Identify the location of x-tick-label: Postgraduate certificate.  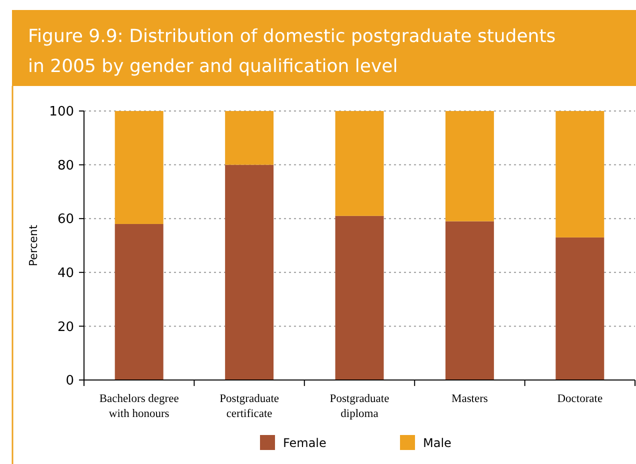
(250, 406).